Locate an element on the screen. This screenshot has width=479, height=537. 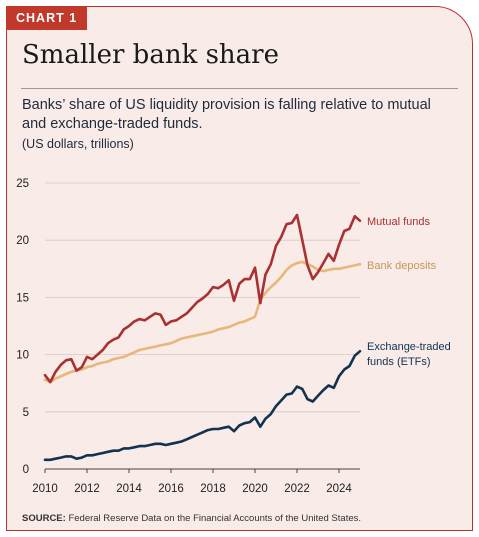
y-tick-label: 15 is located at coordinates (22, 298).